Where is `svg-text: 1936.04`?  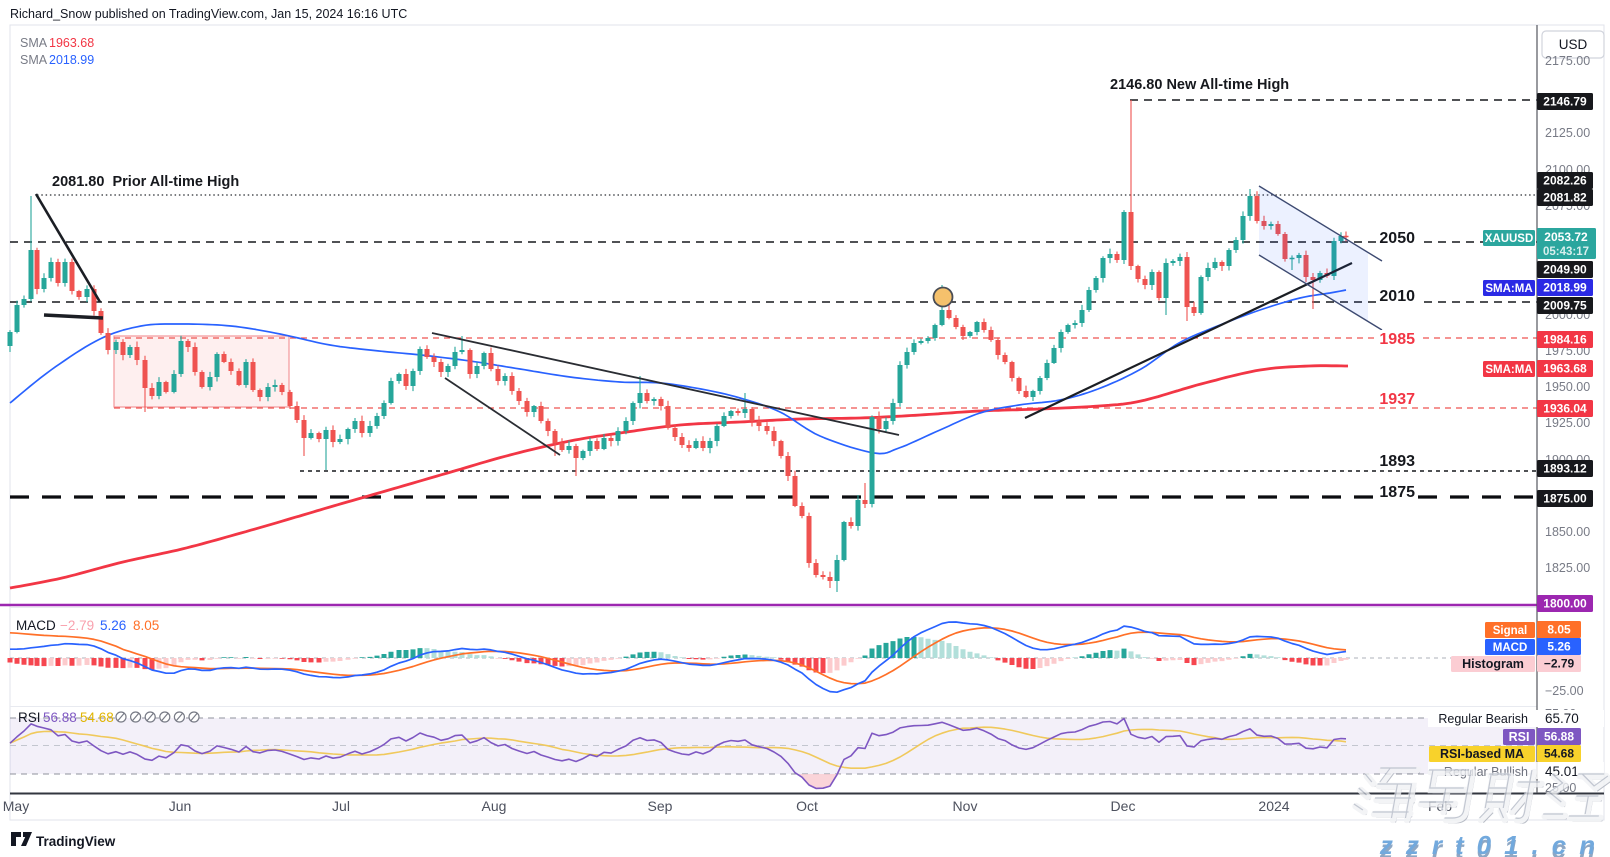
svg-text: 1936.04 is located at coordinates (1565, 409).